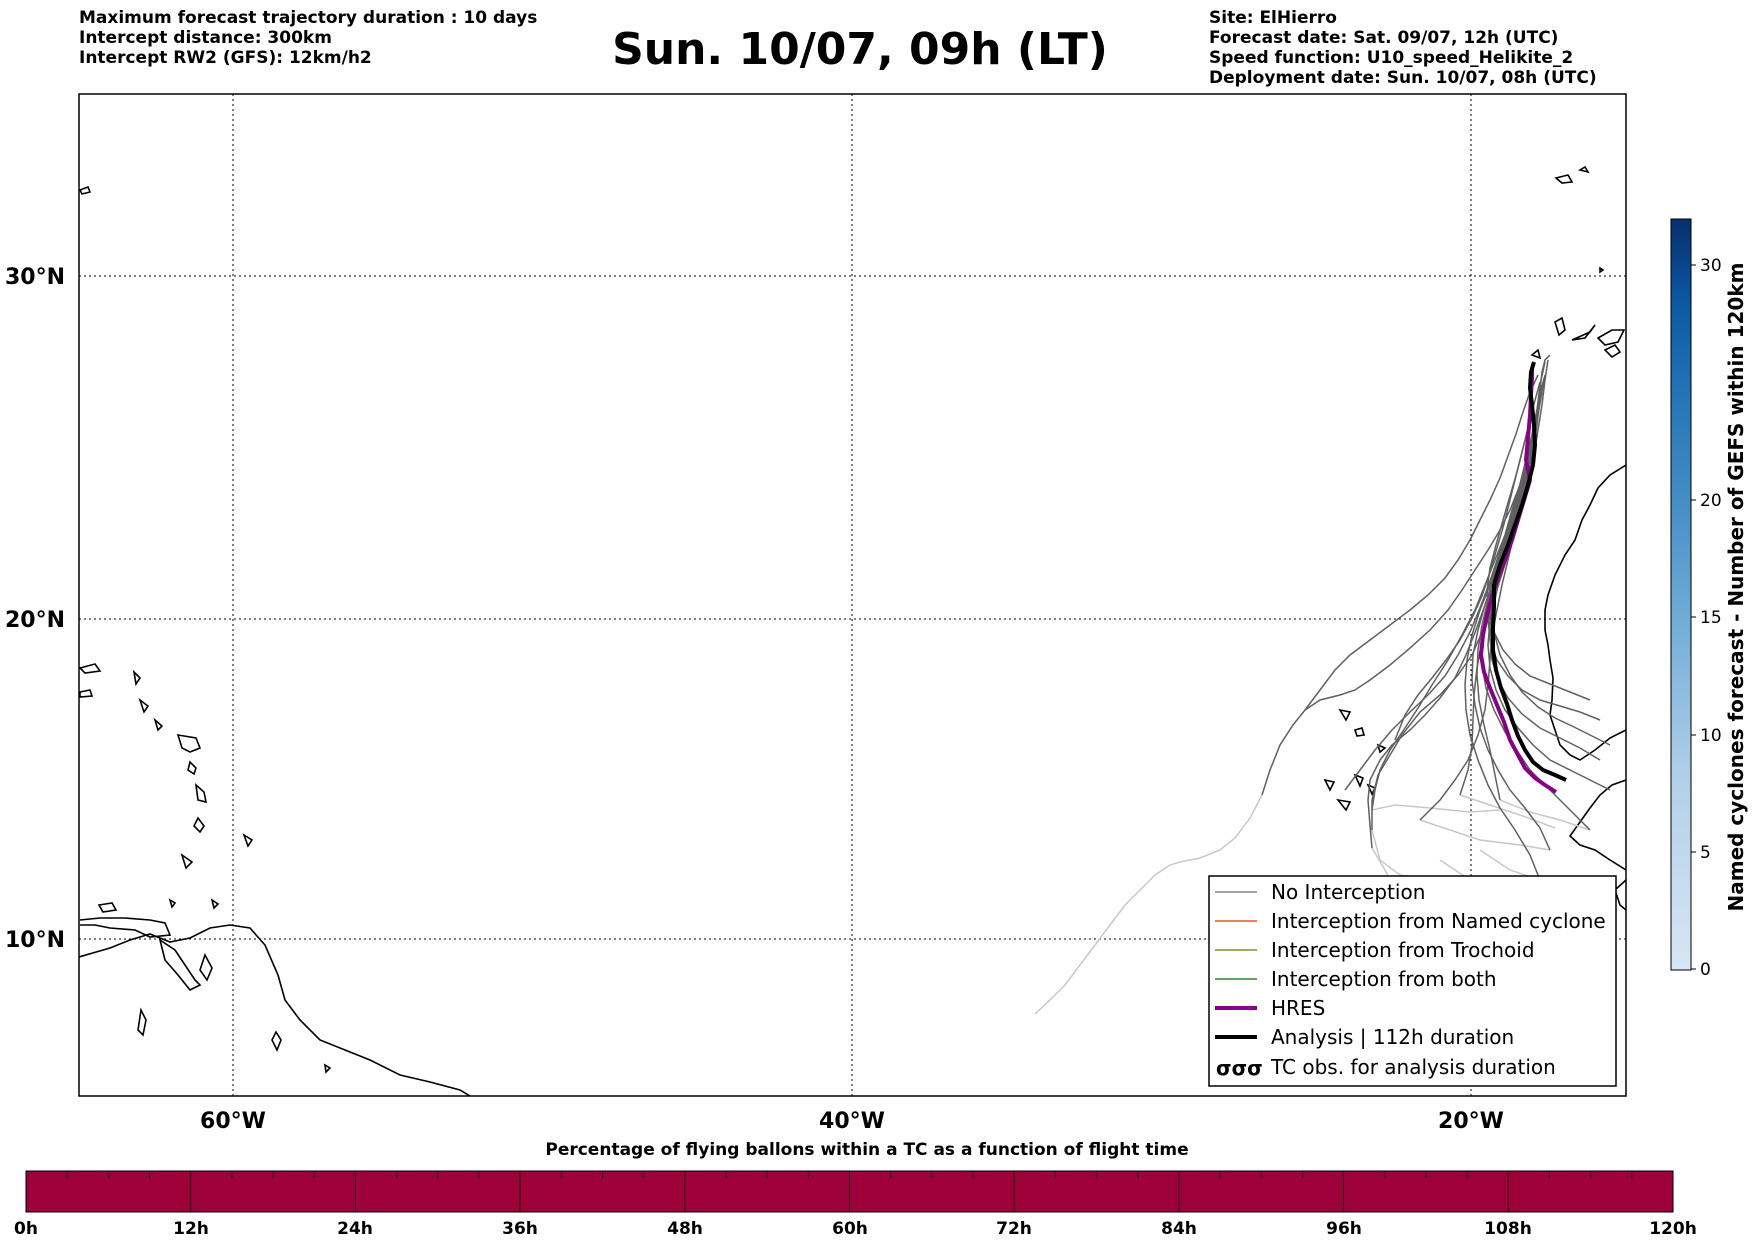 The height and width of the screenshot is (1241, 1752). I want to click on colorbar-label-15: 15, so click(1711, 618).